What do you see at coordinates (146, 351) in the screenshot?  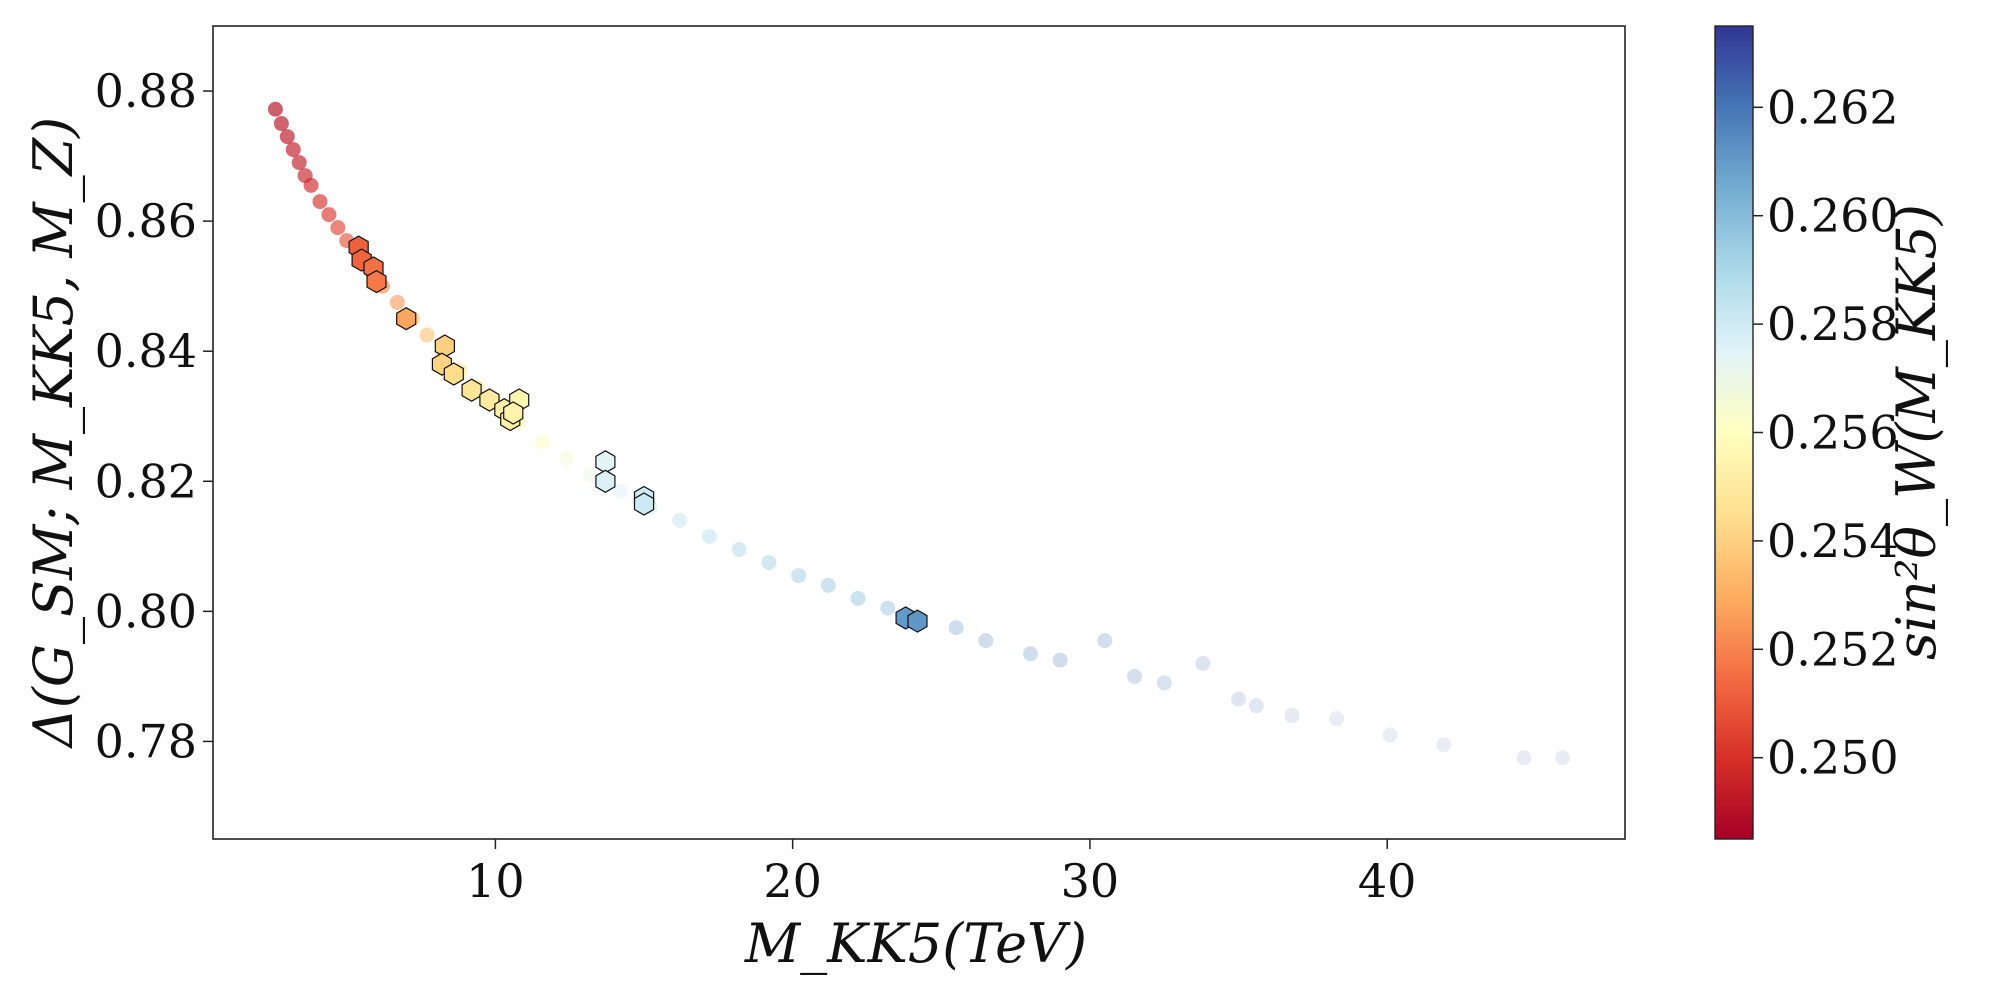 I see `y-tick-label: 0.84` at bounding box center [146, 351].